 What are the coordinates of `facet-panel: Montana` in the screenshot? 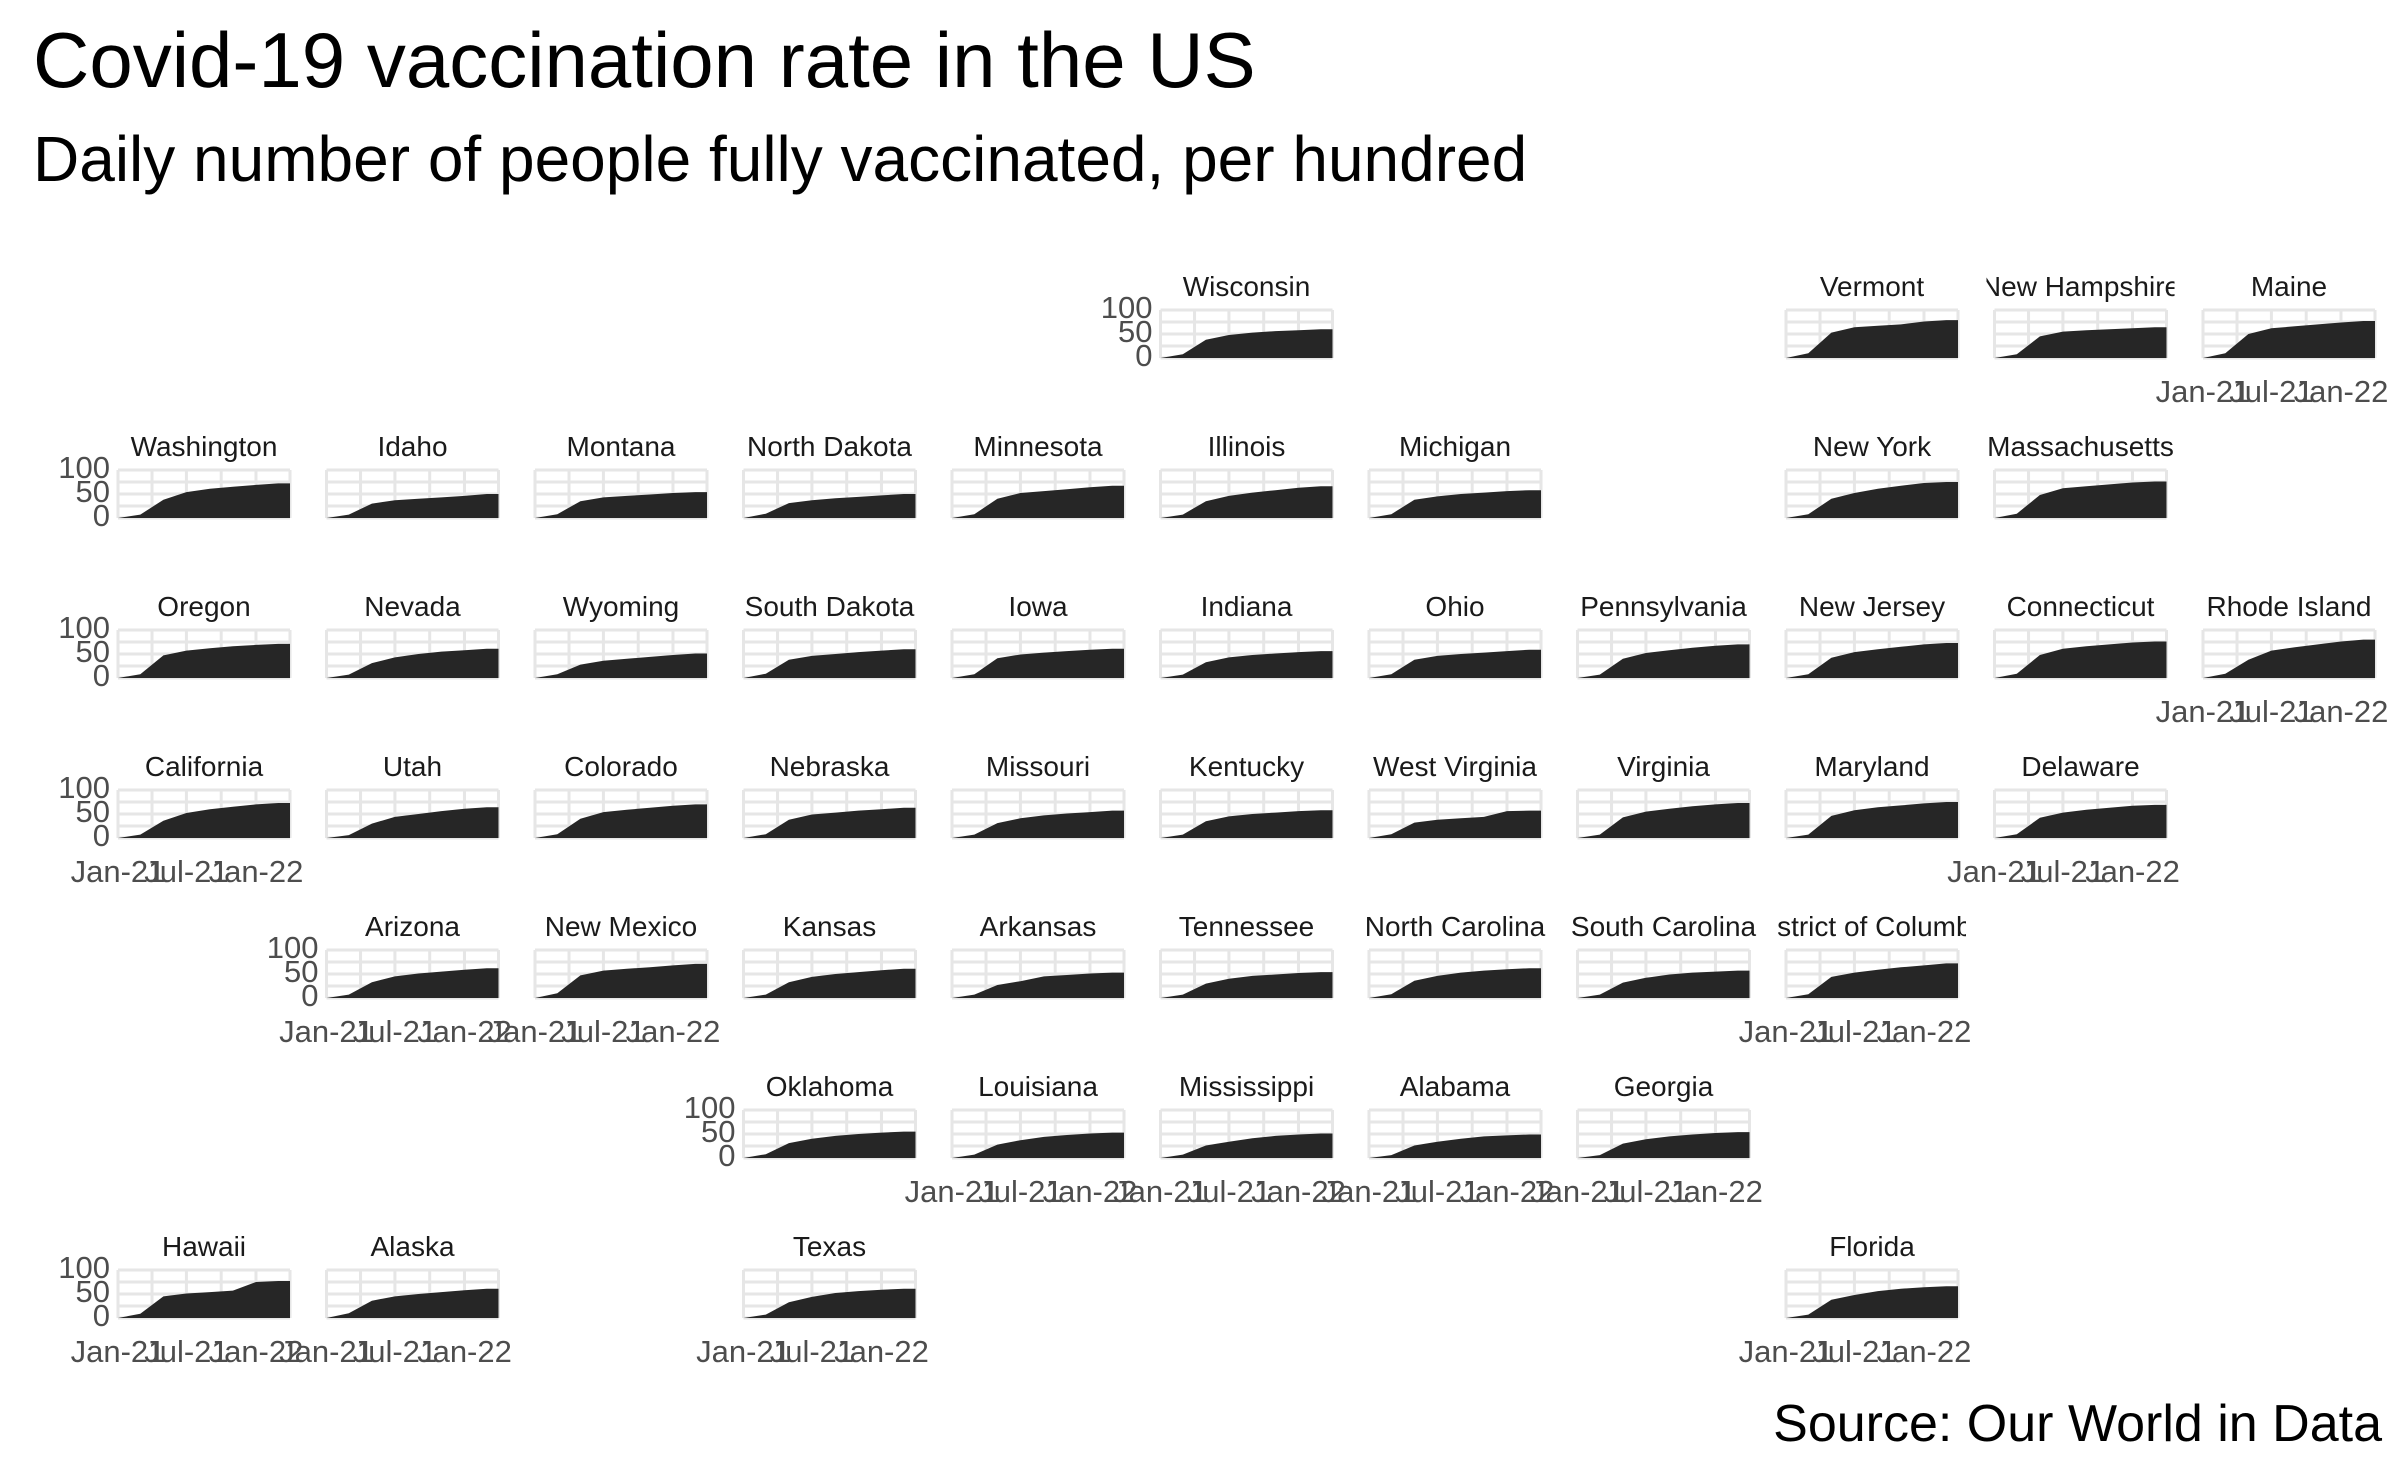 It's located at (621, 475).